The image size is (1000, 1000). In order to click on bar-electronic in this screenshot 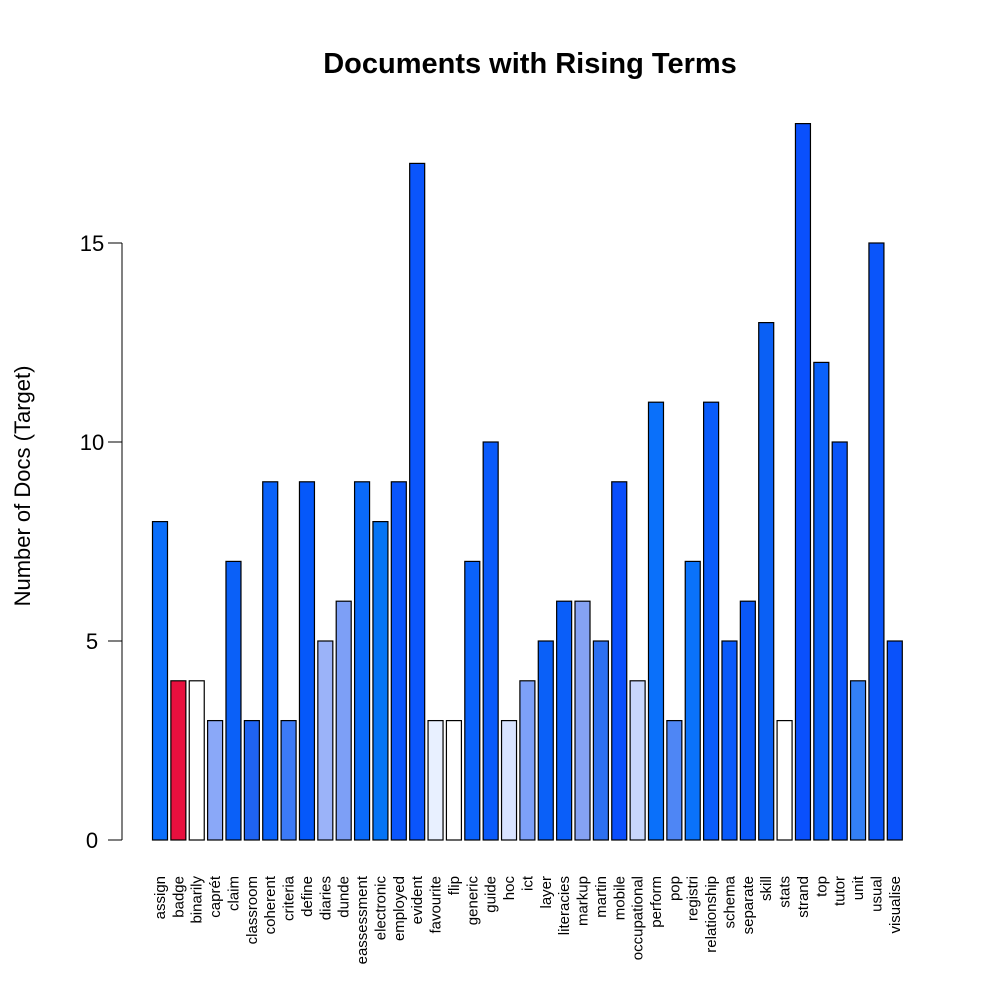, I will do `click(380, 680)`.